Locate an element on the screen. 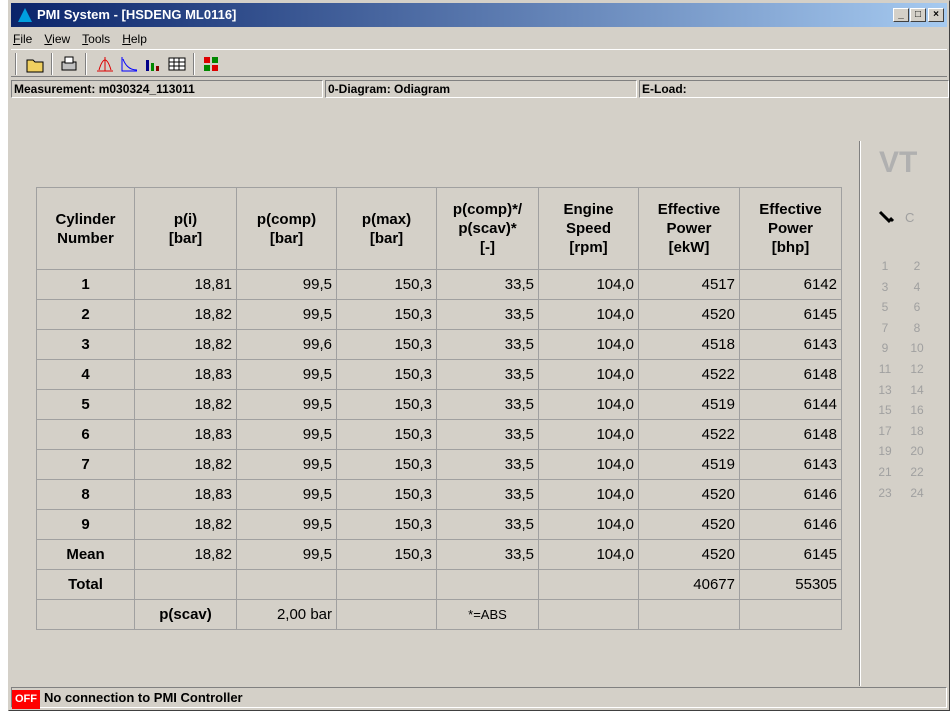 The height and width of the screenshot is (713, 952). menu-item: Help is located at coordinates (134, 39).